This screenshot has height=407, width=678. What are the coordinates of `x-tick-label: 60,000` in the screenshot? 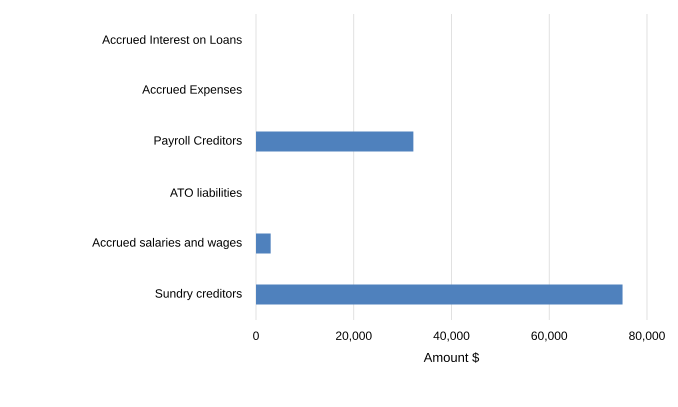 It's located at (550, 337).